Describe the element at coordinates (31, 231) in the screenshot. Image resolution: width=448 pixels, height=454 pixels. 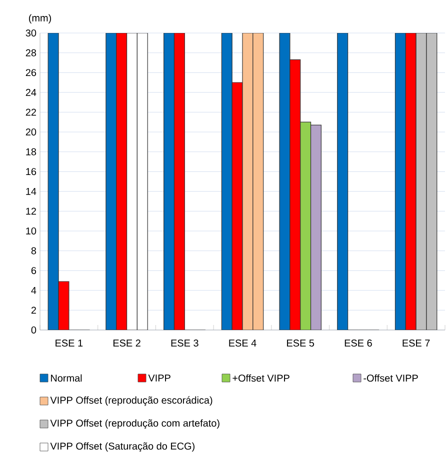
I see `y-tick-label: 10` at that location.